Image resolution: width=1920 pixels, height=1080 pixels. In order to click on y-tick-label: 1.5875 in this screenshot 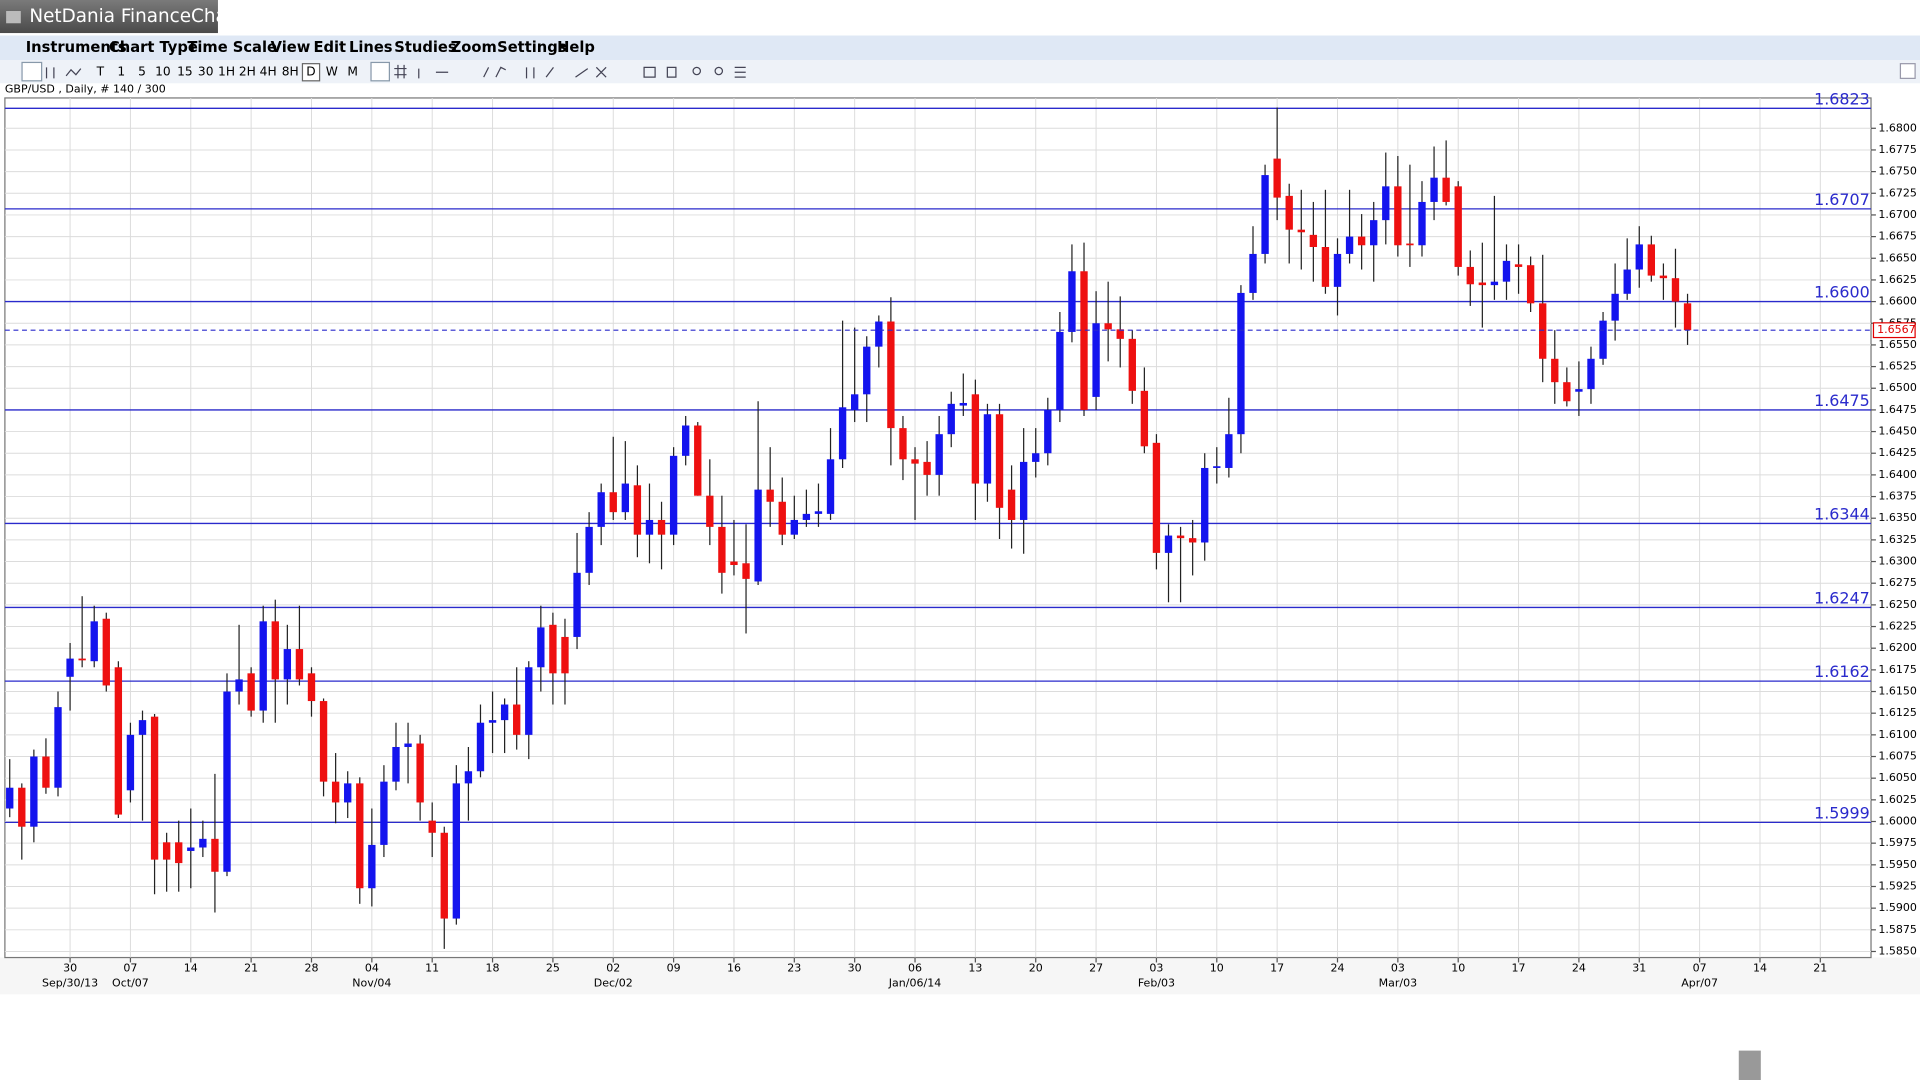, I will do `click(1897, 929)`.